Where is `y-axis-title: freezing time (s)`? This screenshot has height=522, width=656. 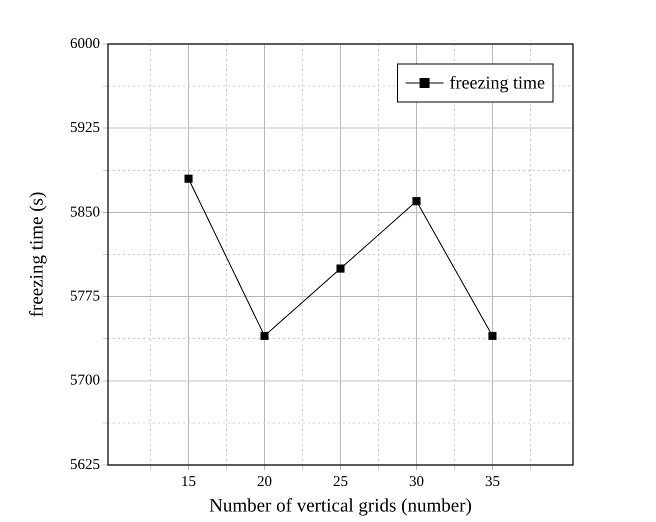
y-axis-title: freezing time (s) is located at coordinates (37, 255).